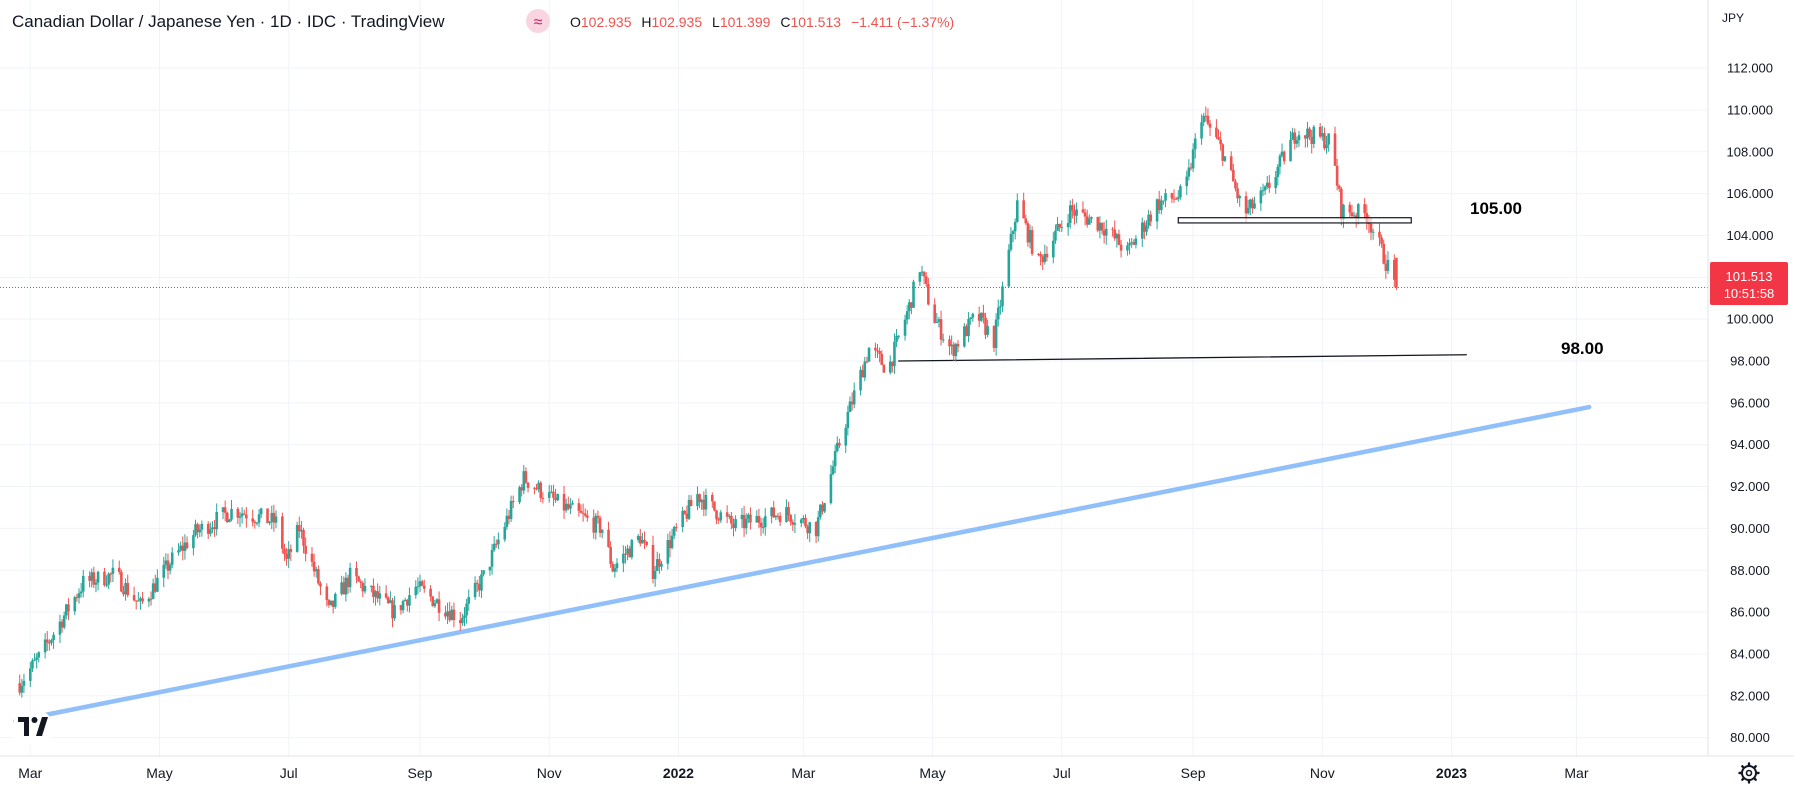 Image resolution: width=1794 pixels, height=795 pixels. I want to click on price-axis-bg, so click(1751, 397).